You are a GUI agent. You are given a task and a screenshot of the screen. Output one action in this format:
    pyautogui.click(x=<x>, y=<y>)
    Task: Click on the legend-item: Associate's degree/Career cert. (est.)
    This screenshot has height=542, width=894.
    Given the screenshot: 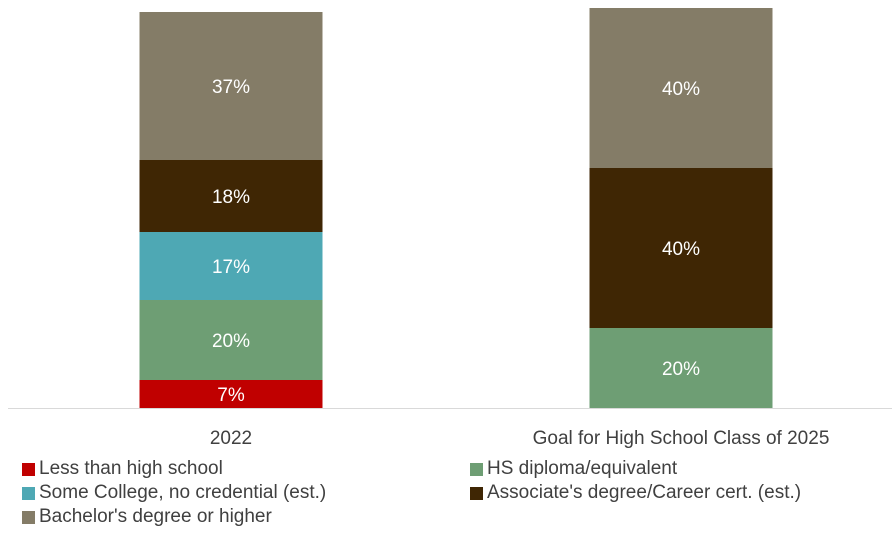 What is the action you would take?
    pyautogui.click(x=635, y=493)
    